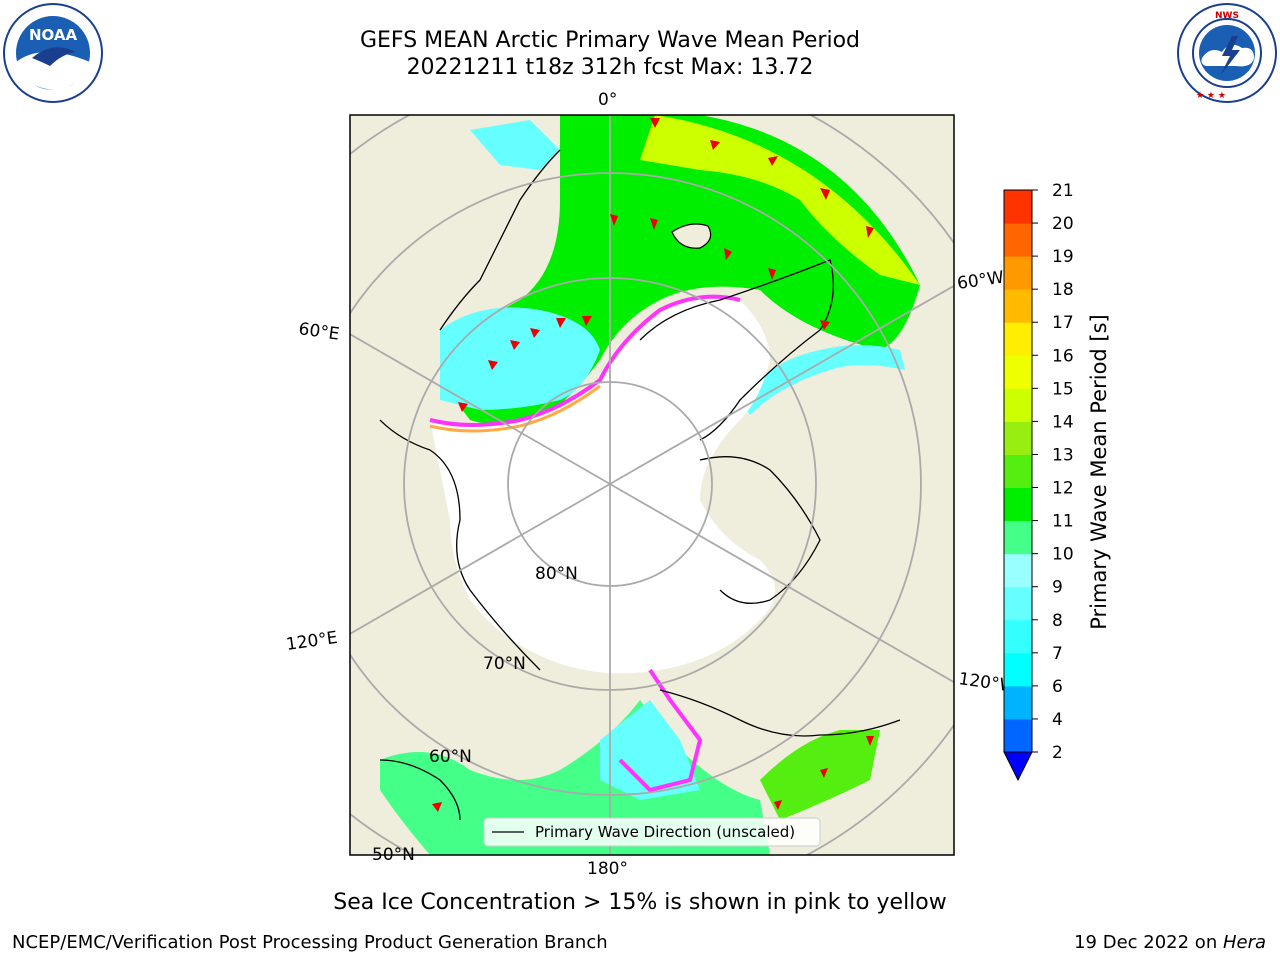  I want to click on legend-label: Primary Wave Direction (unscaled), so click(665, 832).